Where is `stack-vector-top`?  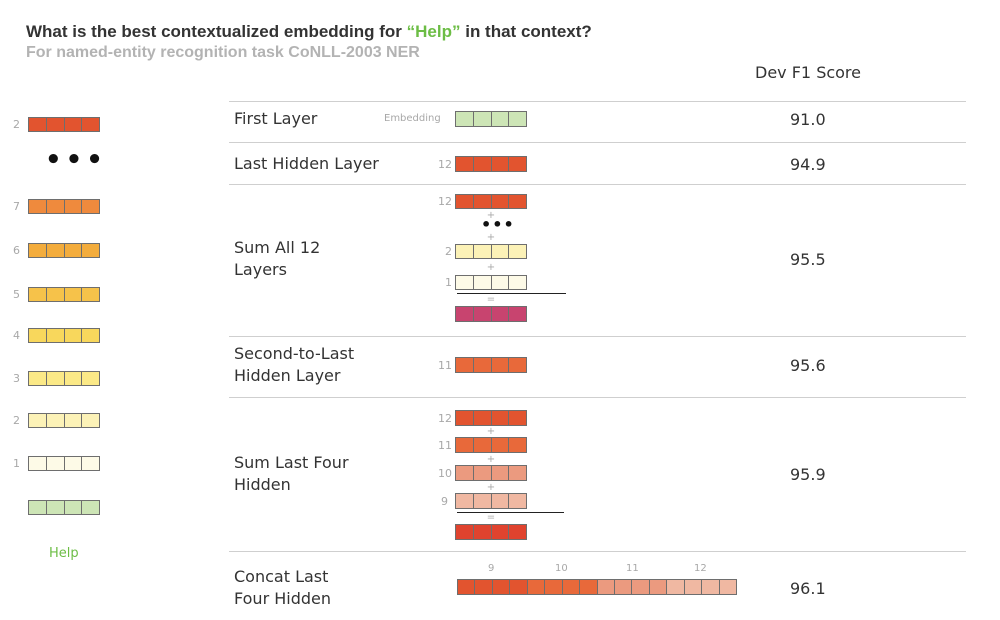 stack-vector-top is located at coordinates (64, 124).